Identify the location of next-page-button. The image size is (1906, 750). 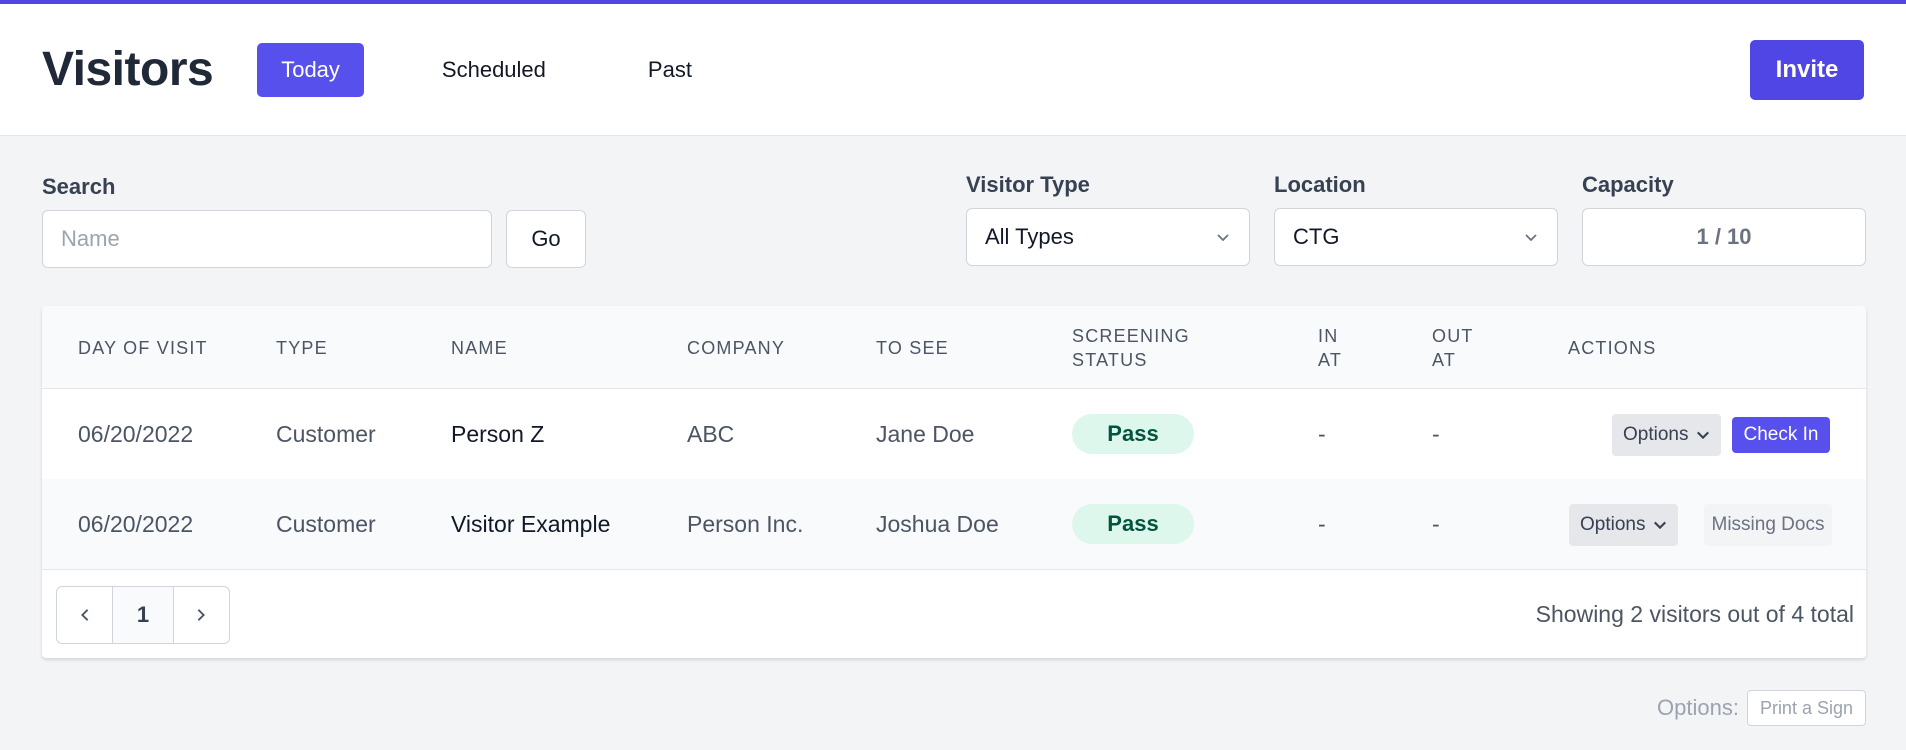
(201, 615).